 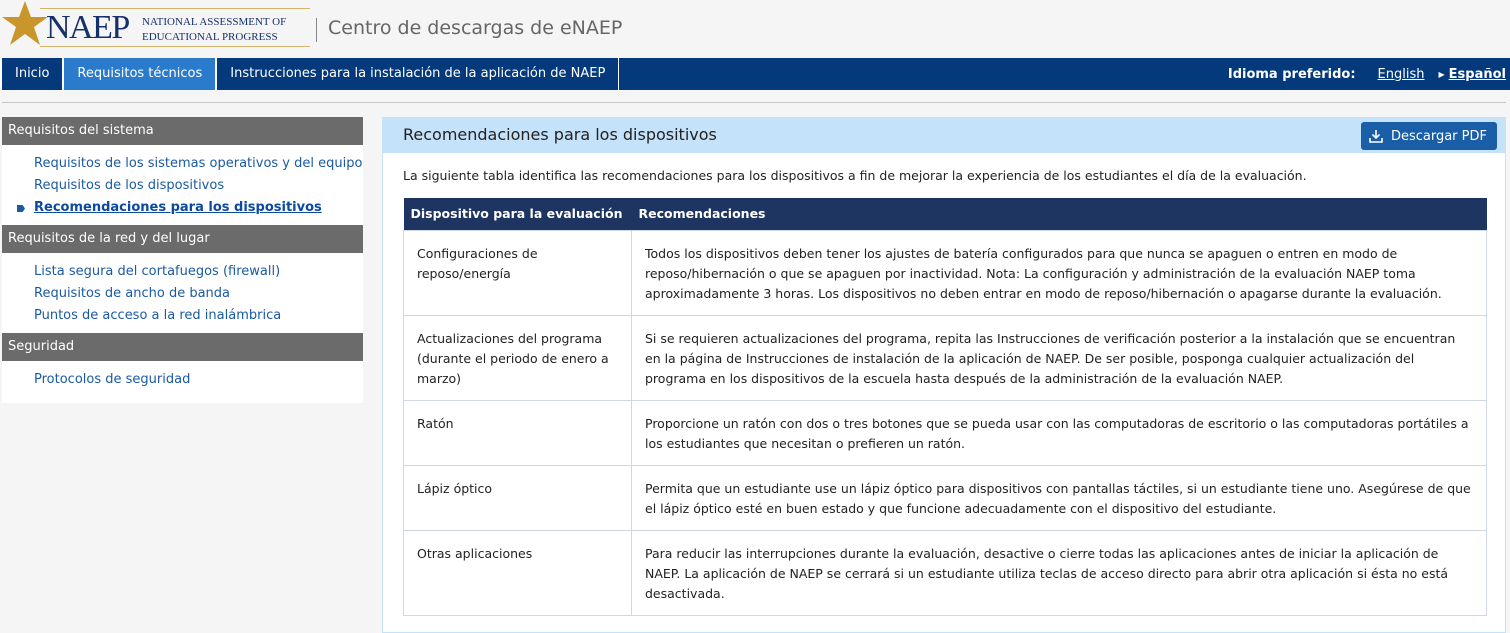 What do you see at coordinates (129, 185) in the screenshot?
I see `sidebar-link: Requisitos de los dispositivos` at bounding box center [129, 185].